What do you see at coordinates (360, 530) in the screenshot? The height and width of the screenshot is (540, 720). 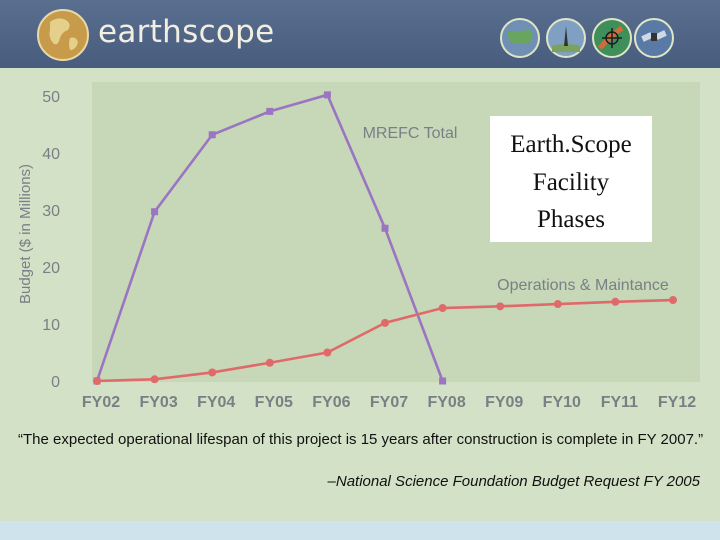 I see `footer-bar` at bounding box center [360, 530].